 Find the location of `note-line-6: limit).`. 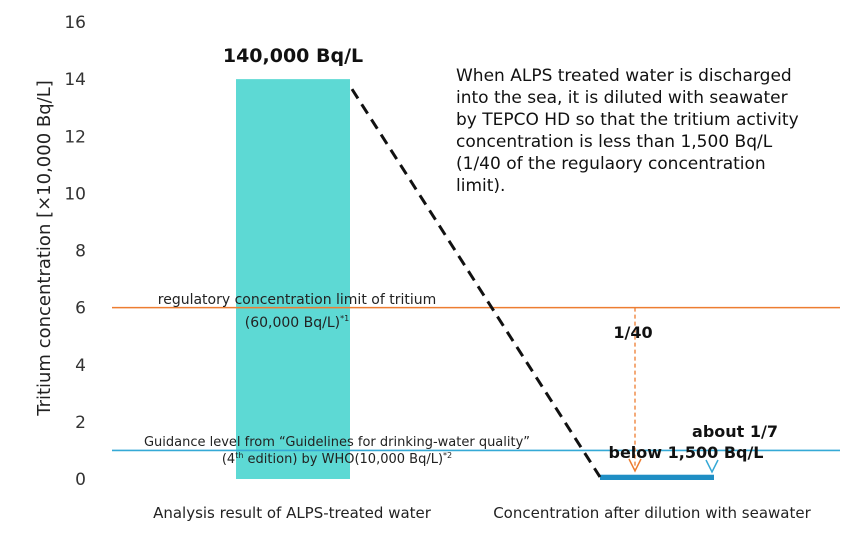

note-line-6: limit). is located at coordinates (480, 186).